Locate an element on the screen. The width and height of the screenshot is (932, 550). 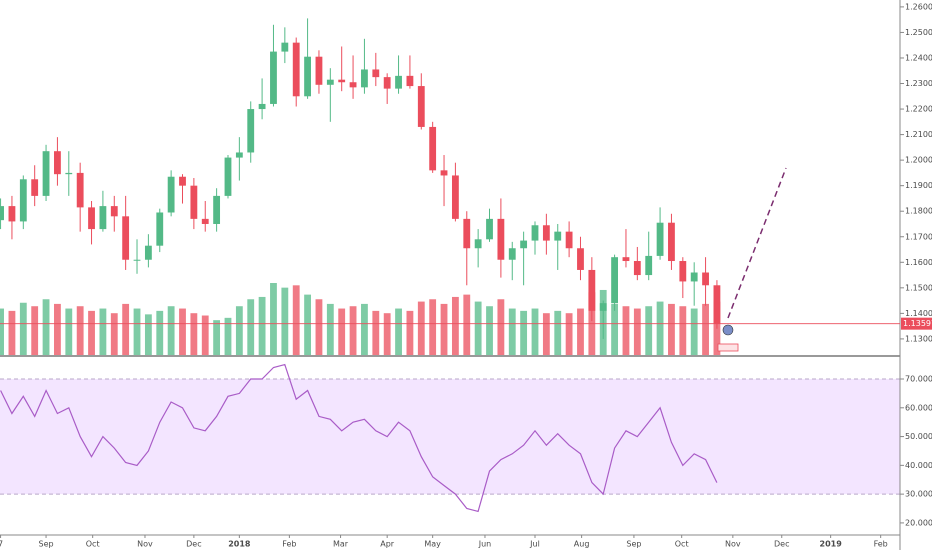
y-tick-label: 70.0000 is located at coordinates (918, 379).